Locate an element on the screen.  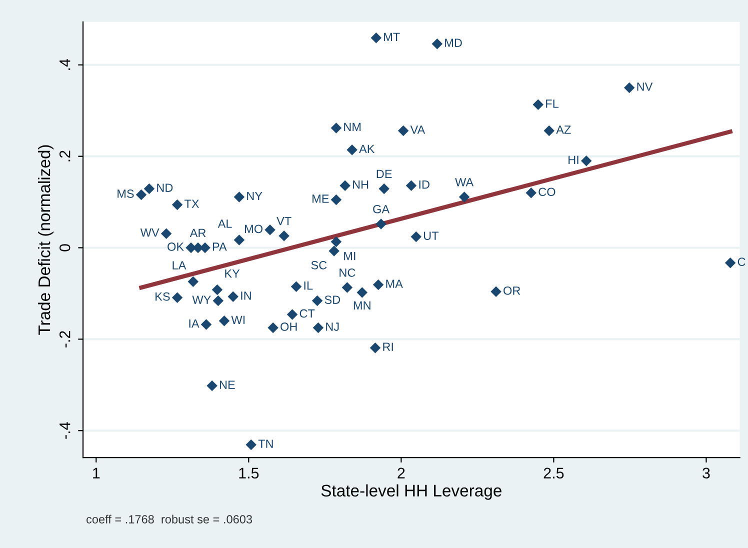
data-label: AK is located at coordinates (367, 148).